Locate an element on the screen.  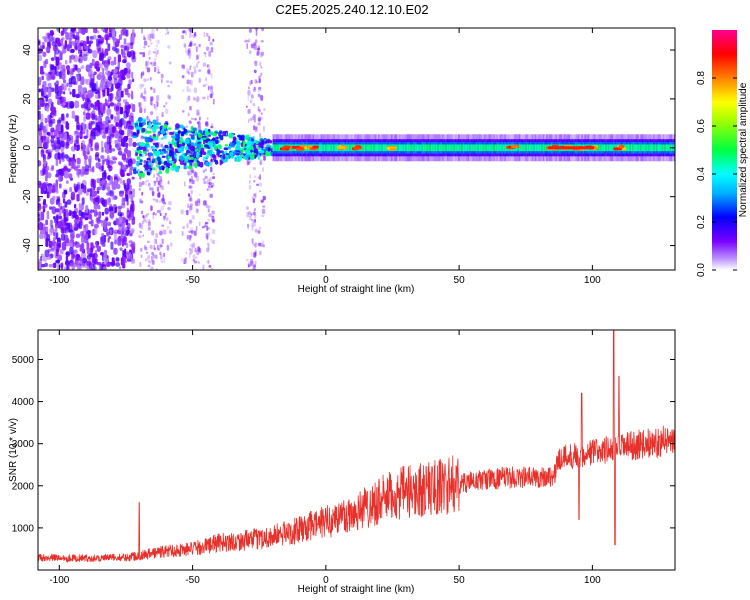
figure-title: C2E5.2025.240.12.10.E02 is located at coordinates (351, 9).